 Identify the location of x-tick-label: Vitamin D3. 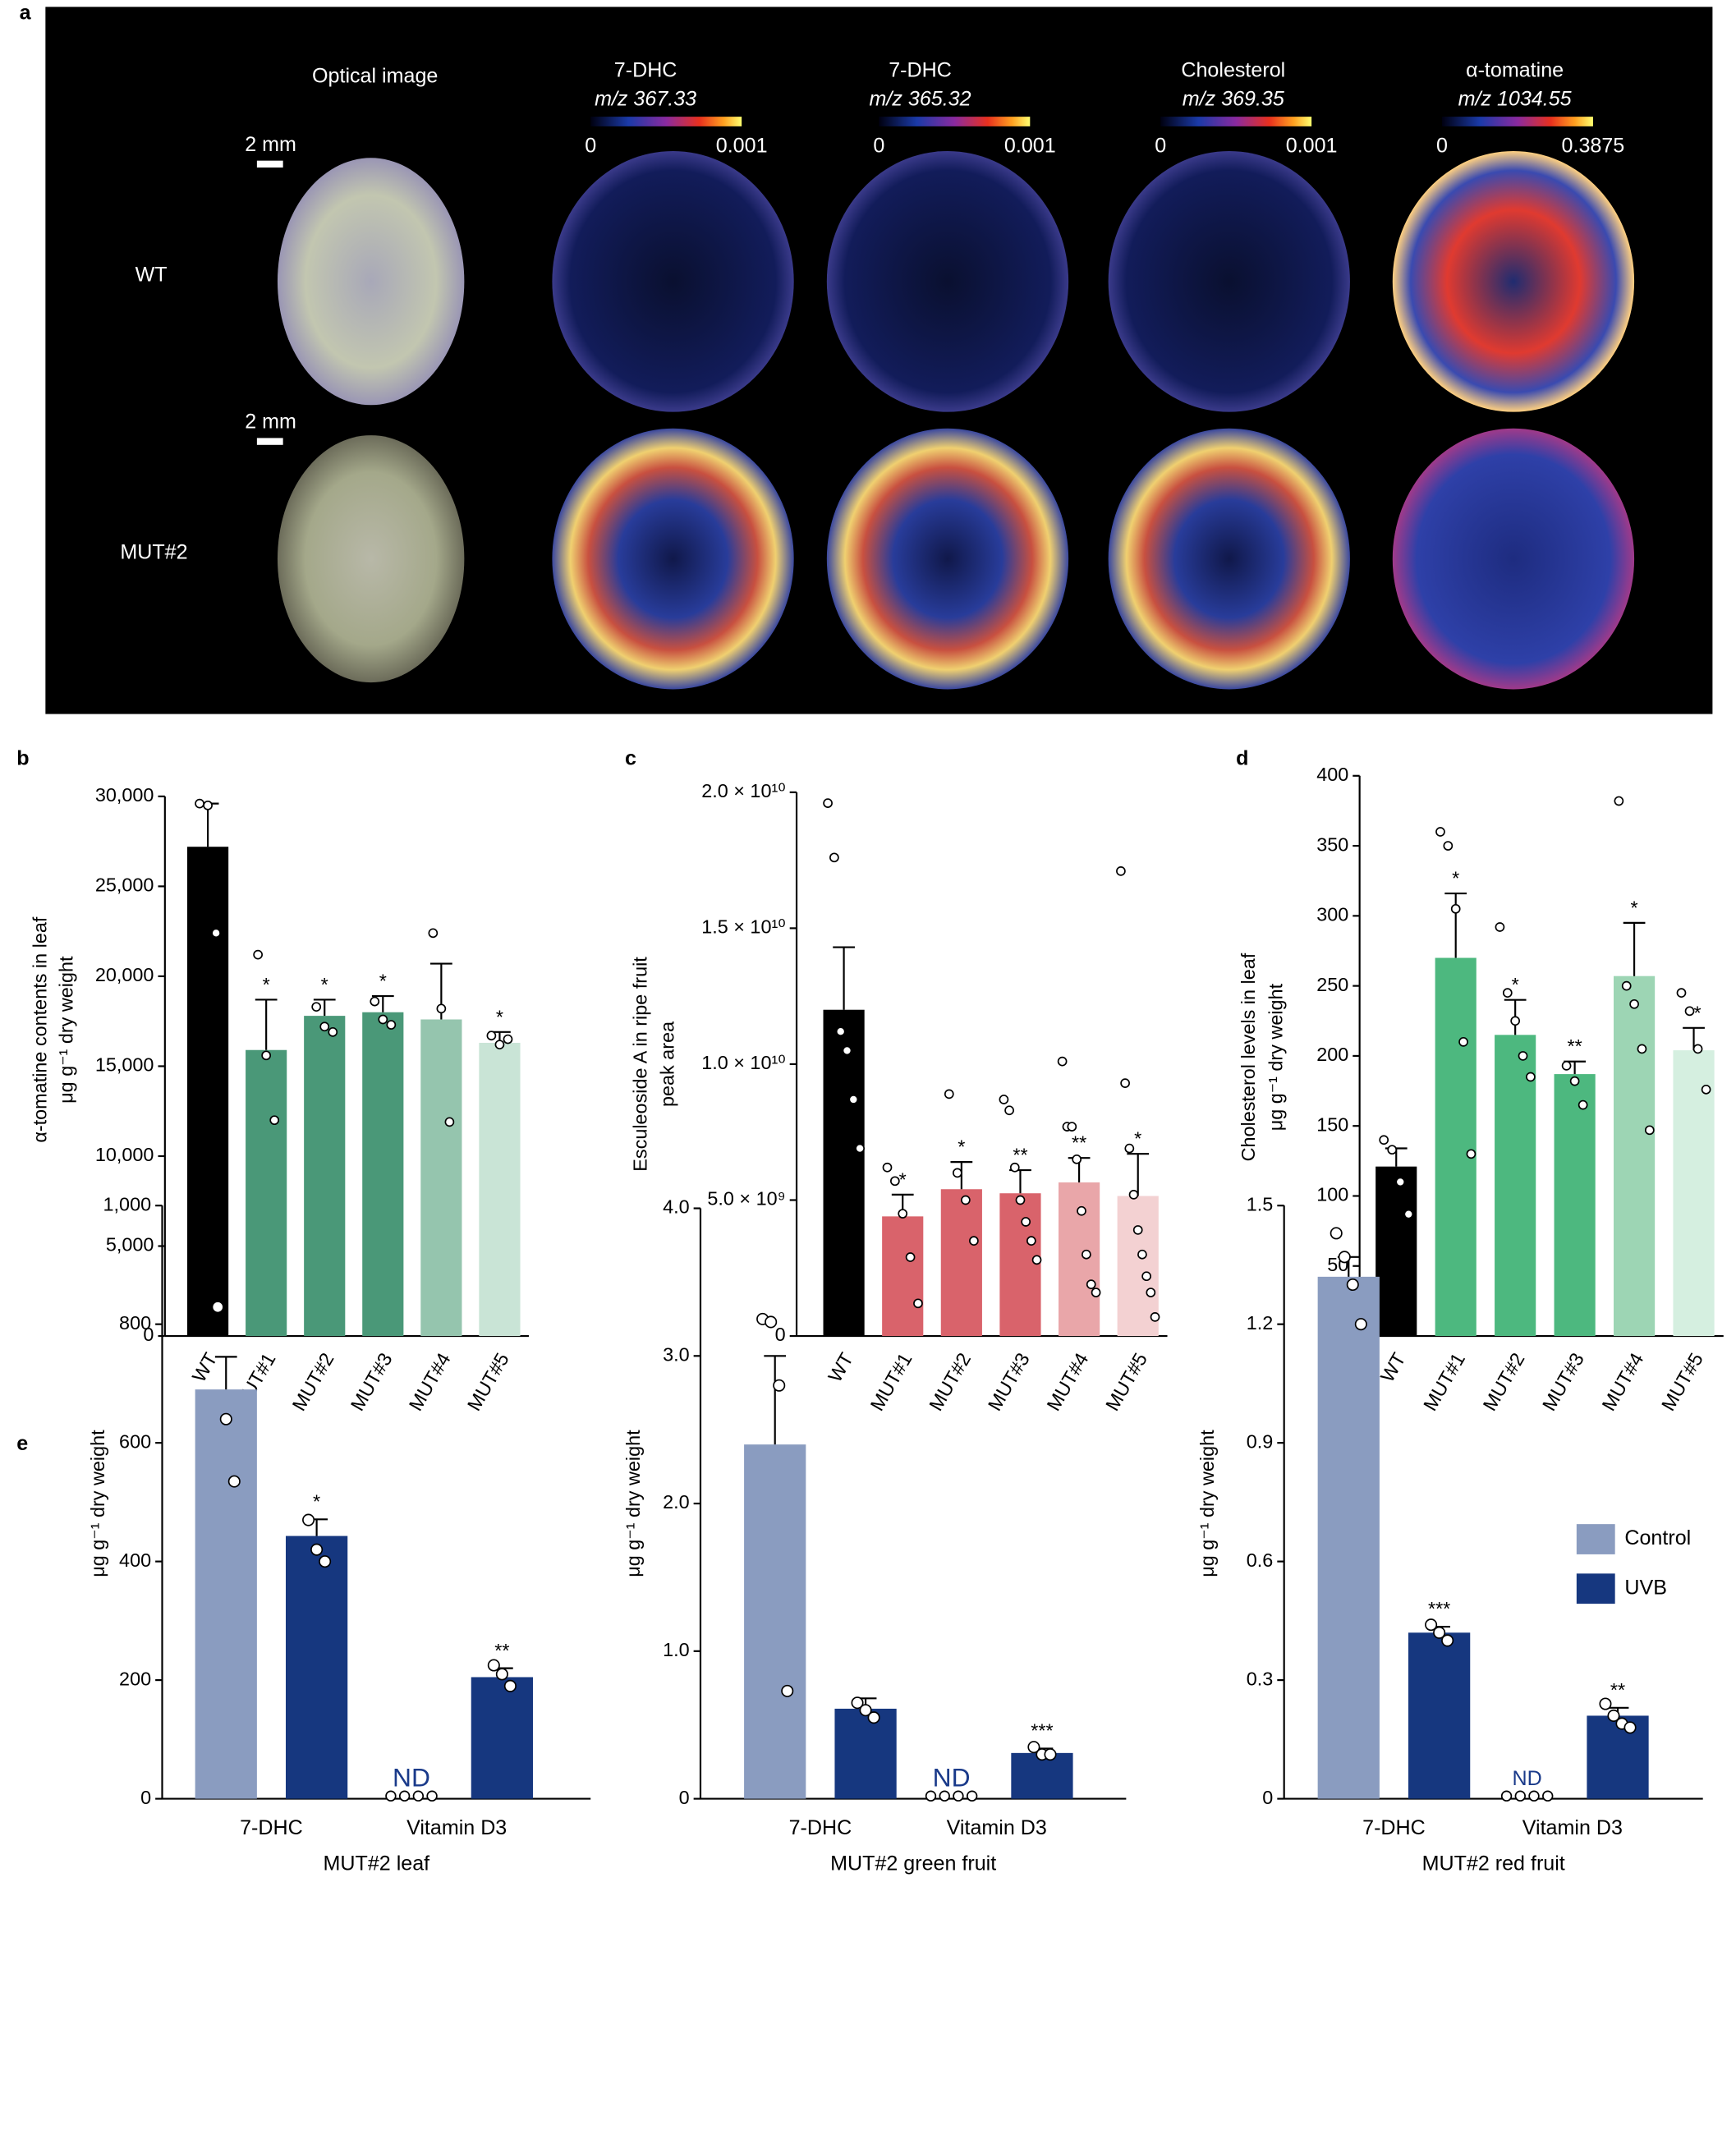
(997, 1827).